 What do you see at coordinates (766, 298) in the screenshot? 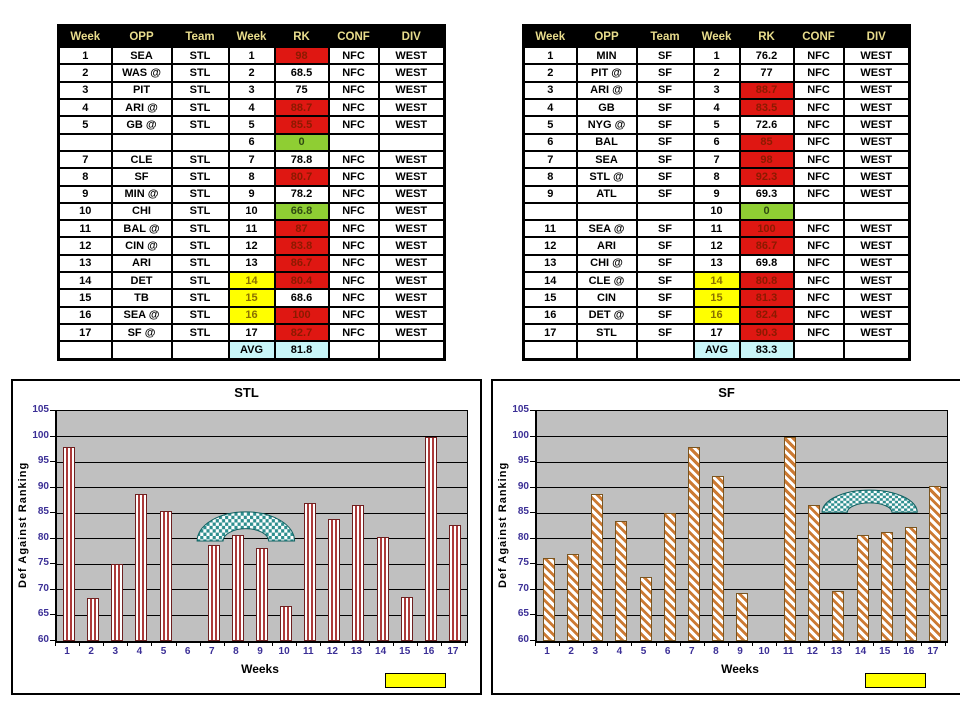
I see `cell-rk: 81.3` at bounding box center [766, 298].